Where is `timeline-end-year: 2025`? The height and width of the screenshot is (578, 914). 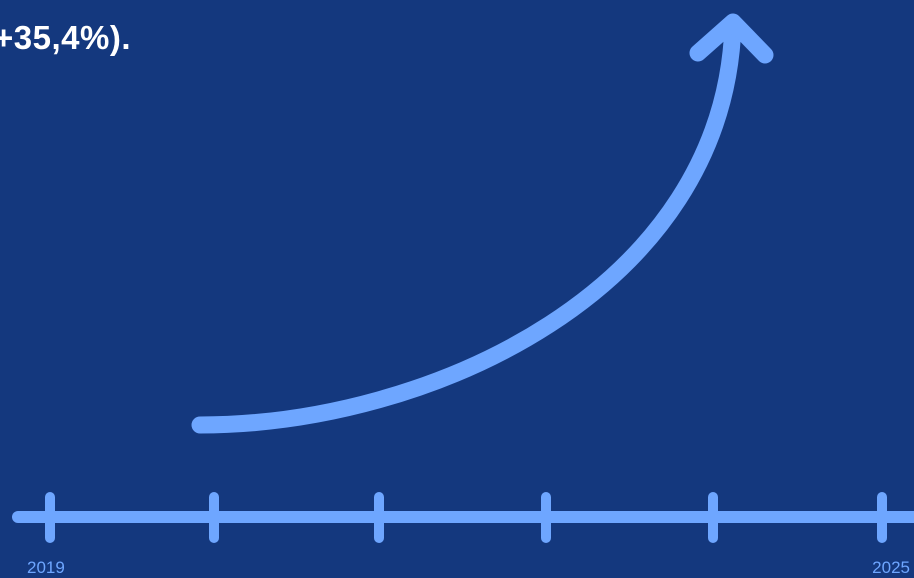 timeline-end-year: 2025 is located at coordinates (891, 567).